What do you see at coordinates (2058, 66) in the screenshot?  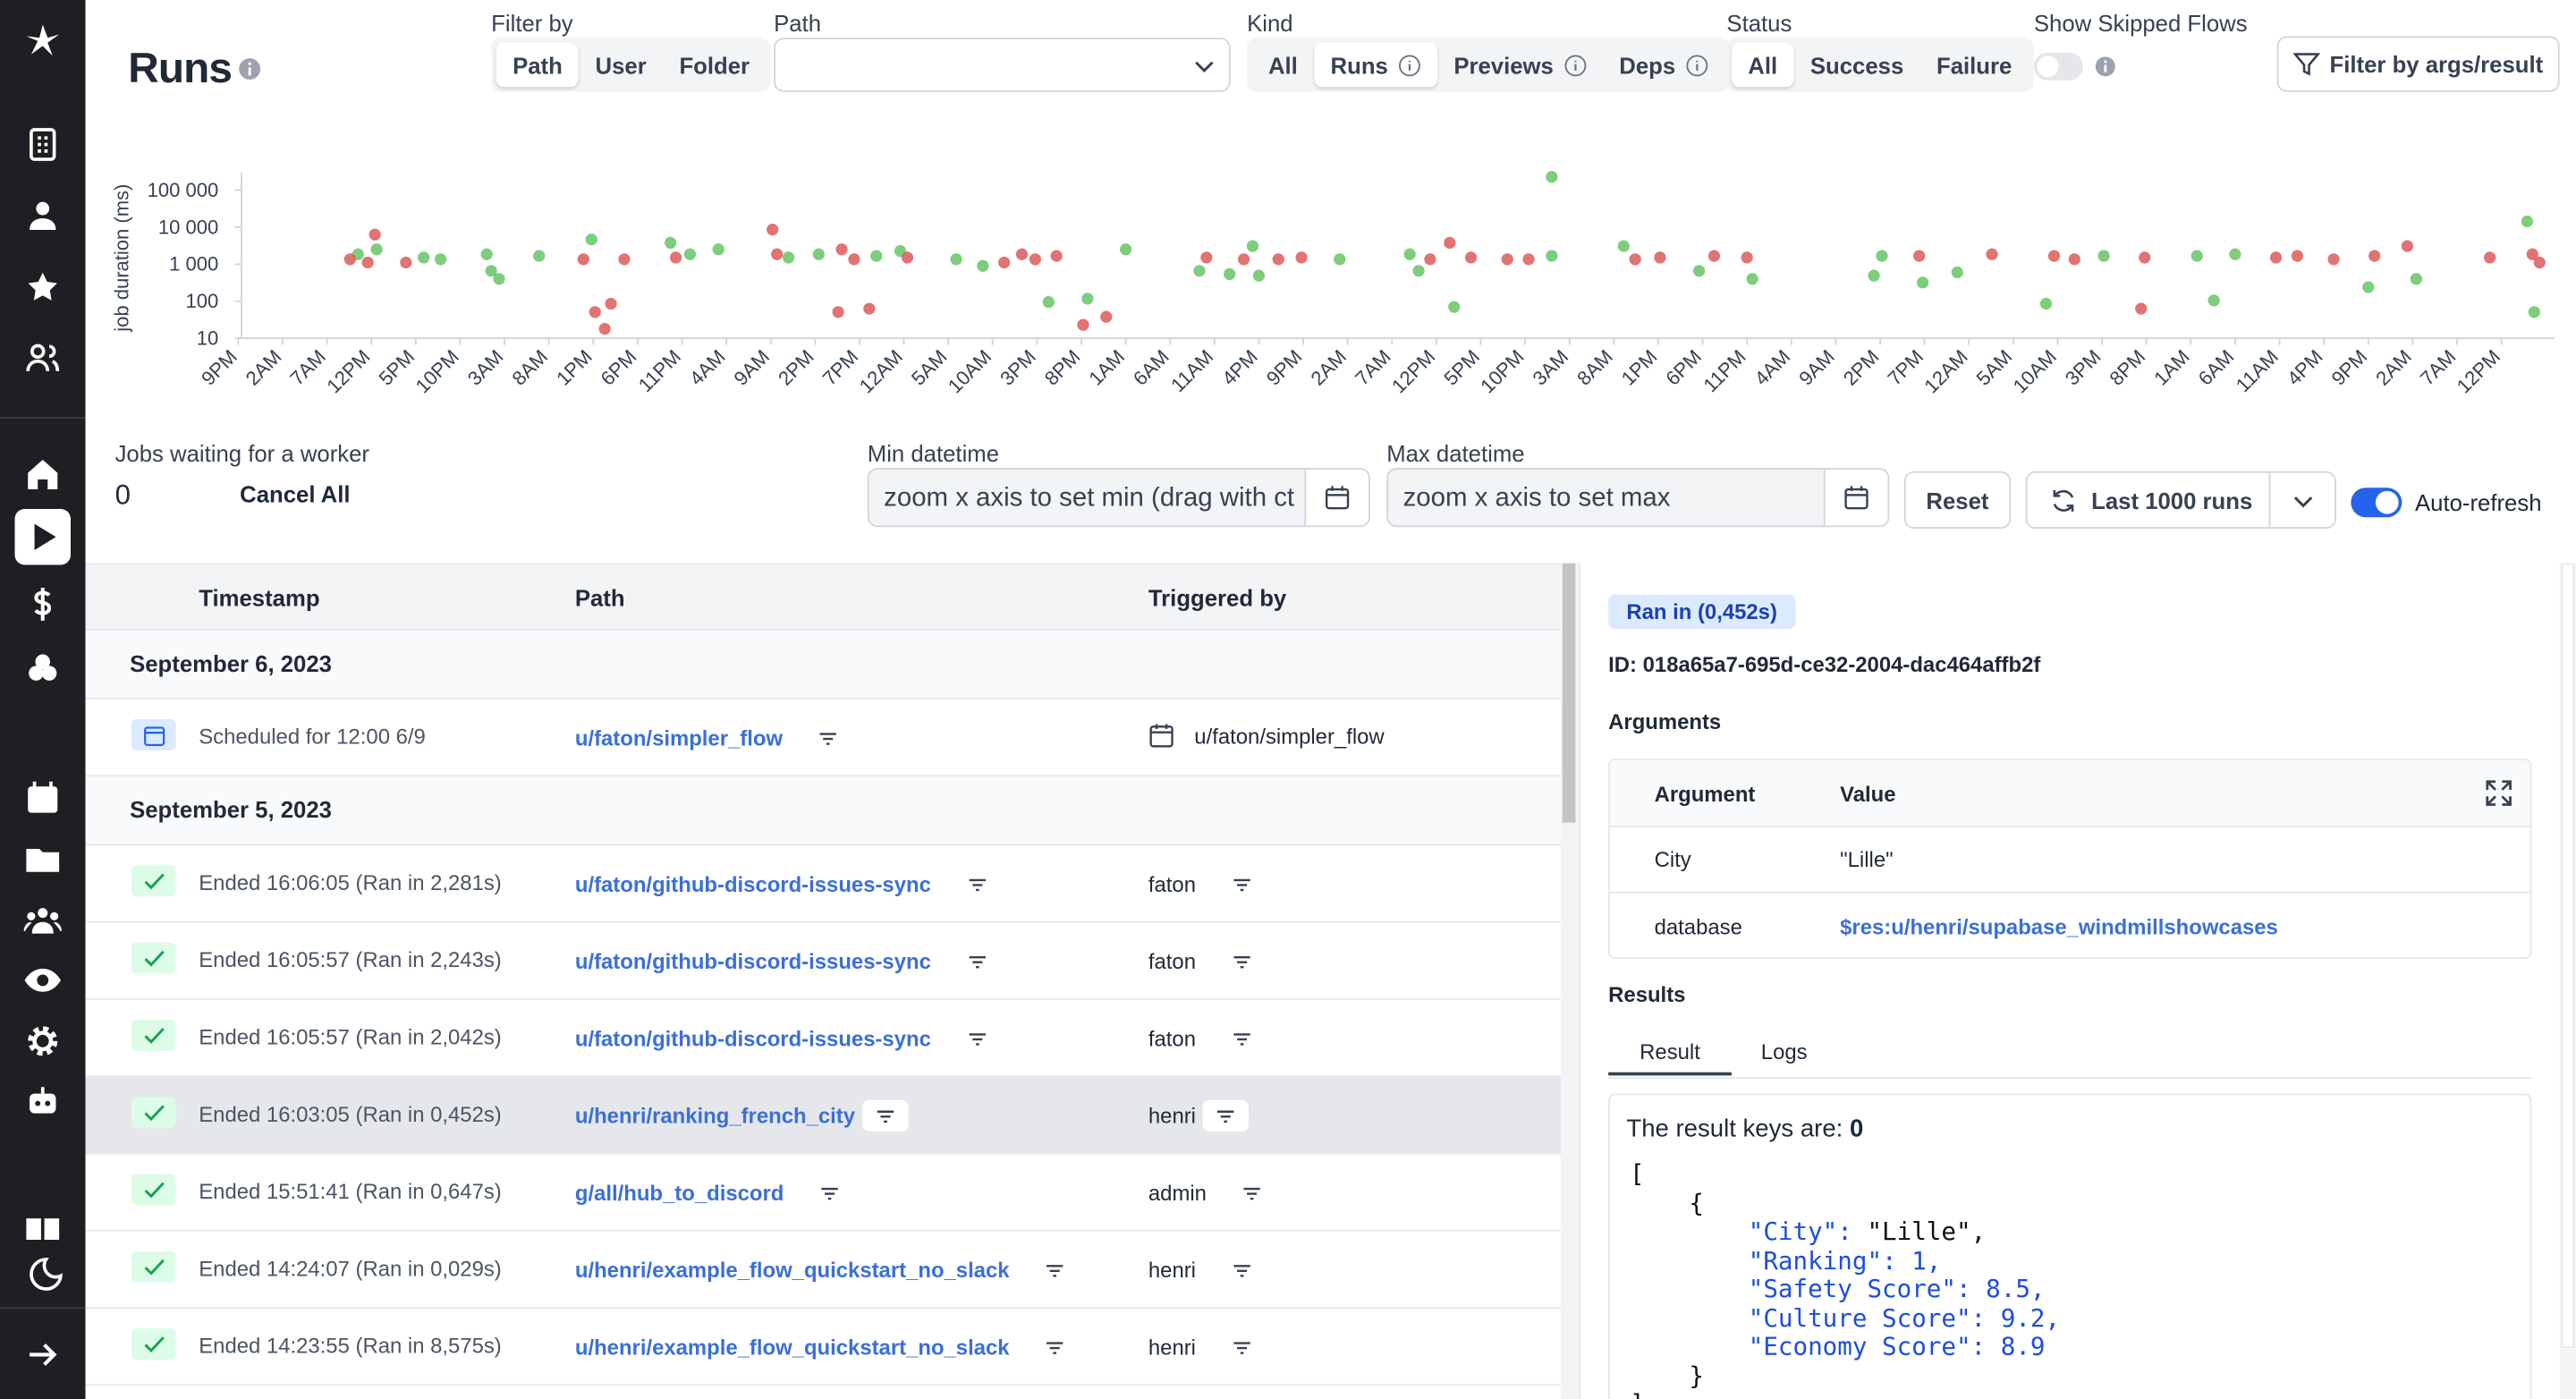 I see `skipped-toggle` at bounding box center [2058, 66].